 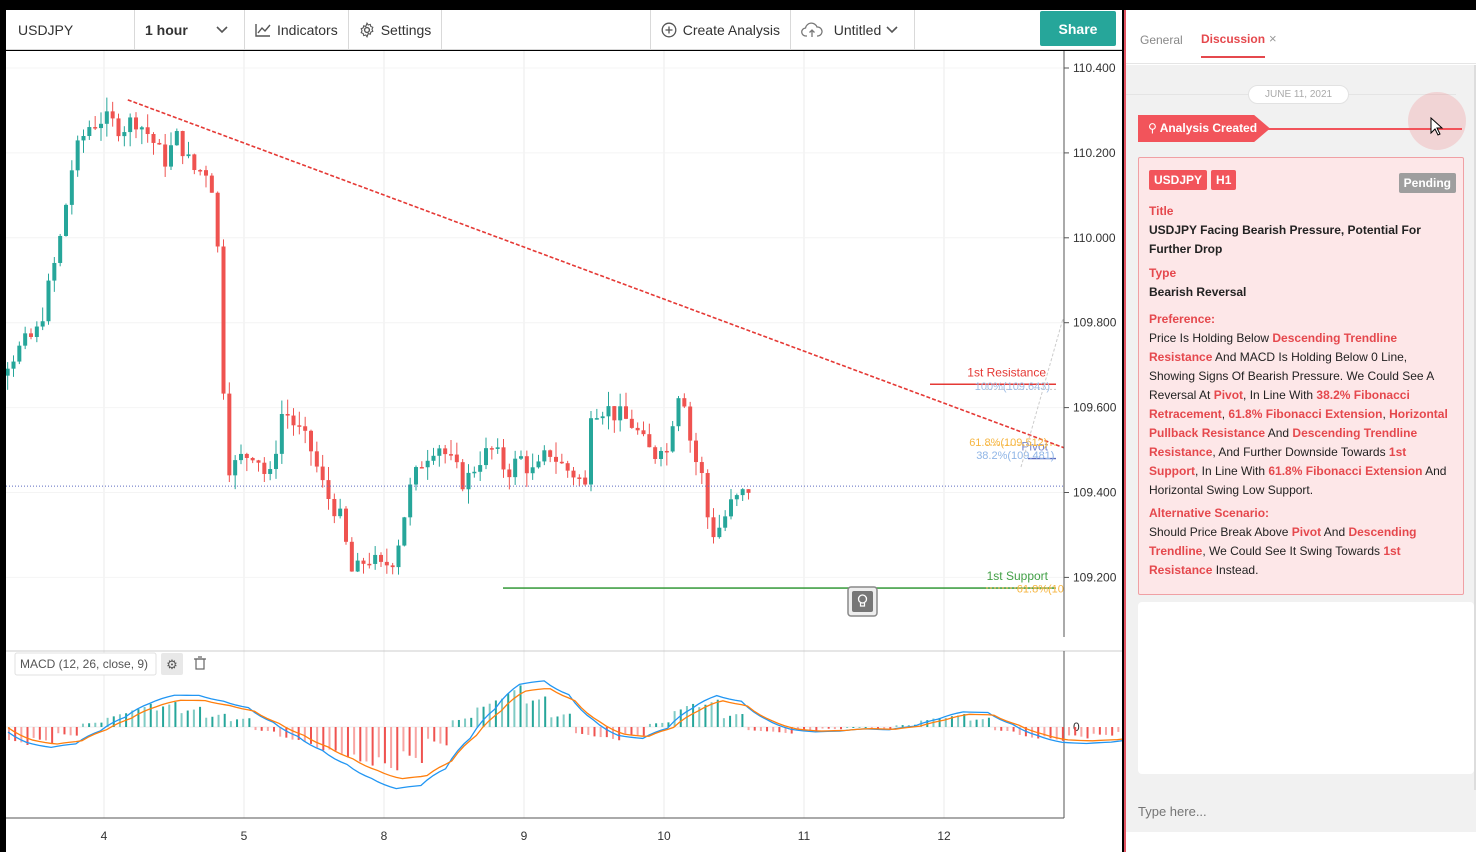 What do you see at coordinates (1273, 38) in the screenshot?
I see `close-icon: ×` at bounding box center [1273, 38].